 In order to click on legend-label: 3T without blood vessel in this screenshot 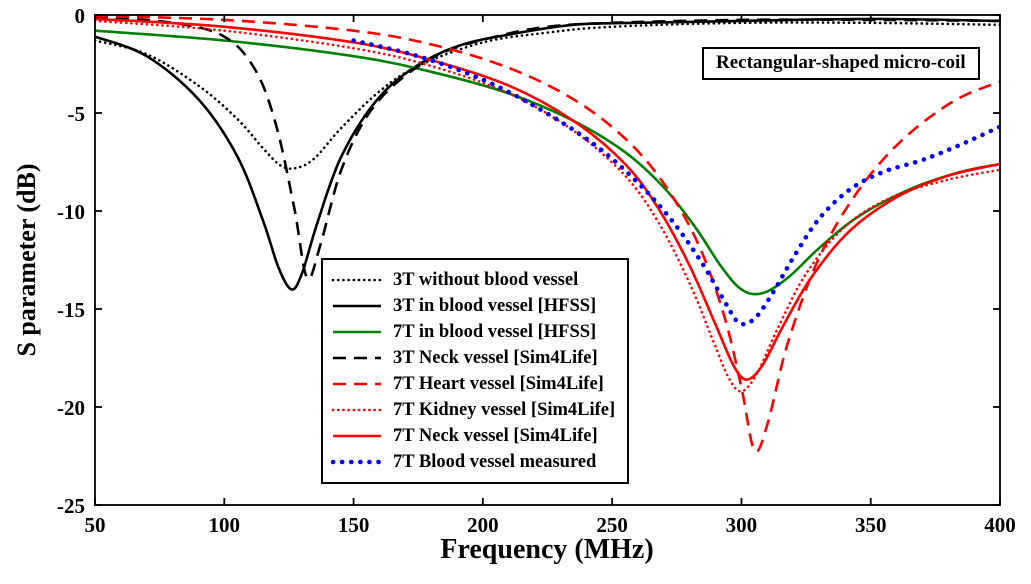, I will do `click(486, 279)`.